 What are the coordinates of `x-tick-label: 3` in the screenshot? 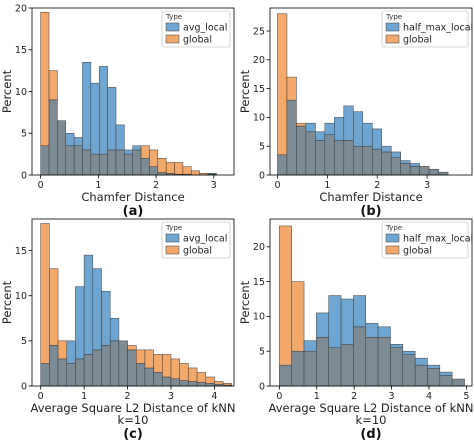 It's located at (392, 396).